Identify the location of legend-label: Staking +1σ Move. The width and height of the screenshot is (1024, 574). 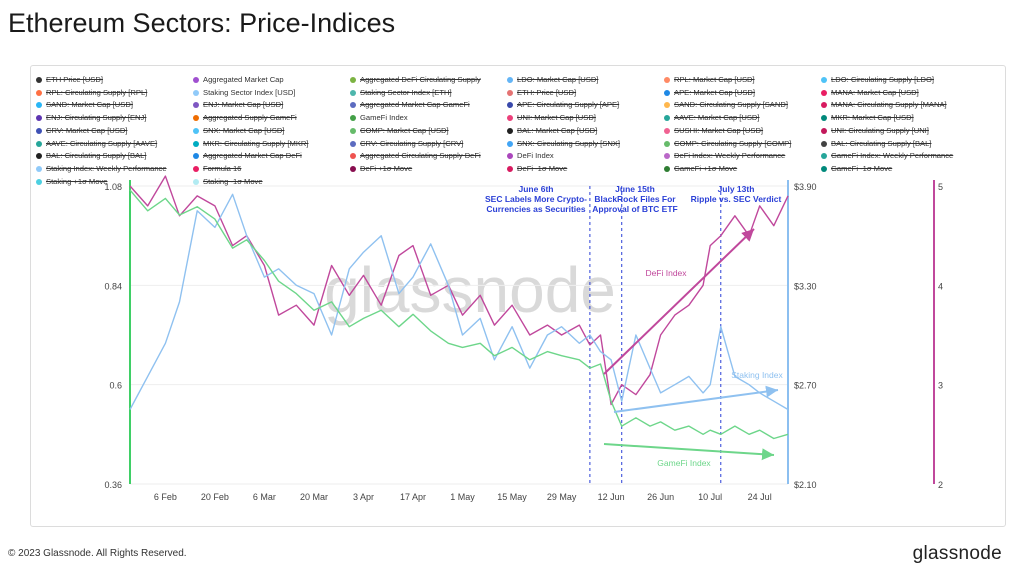
(77, 181).